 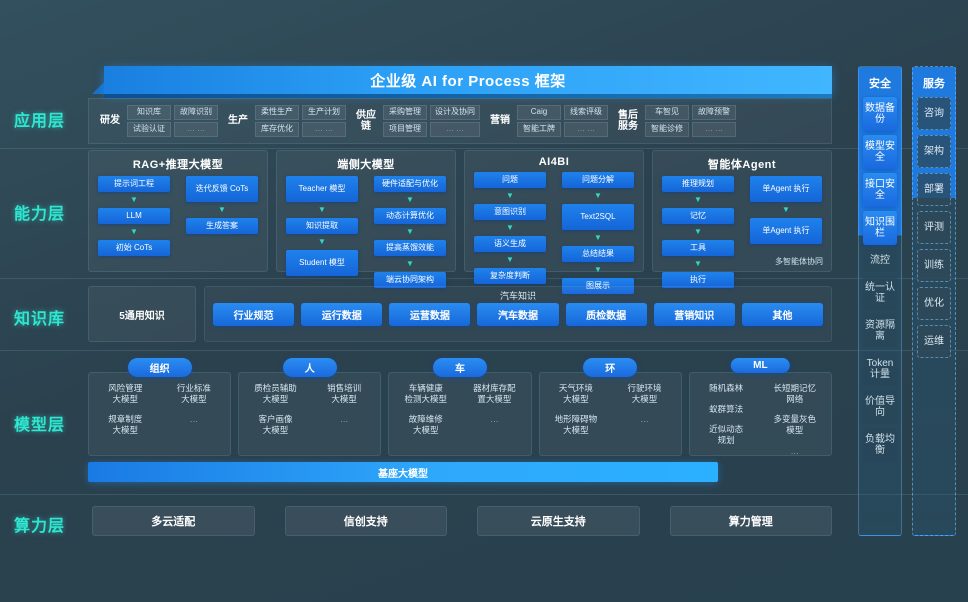 What do you see at coordinates (575, 393) in the screenshot?
I see `model-item: 天气环境 大模型` at bounding box center [575, 393].